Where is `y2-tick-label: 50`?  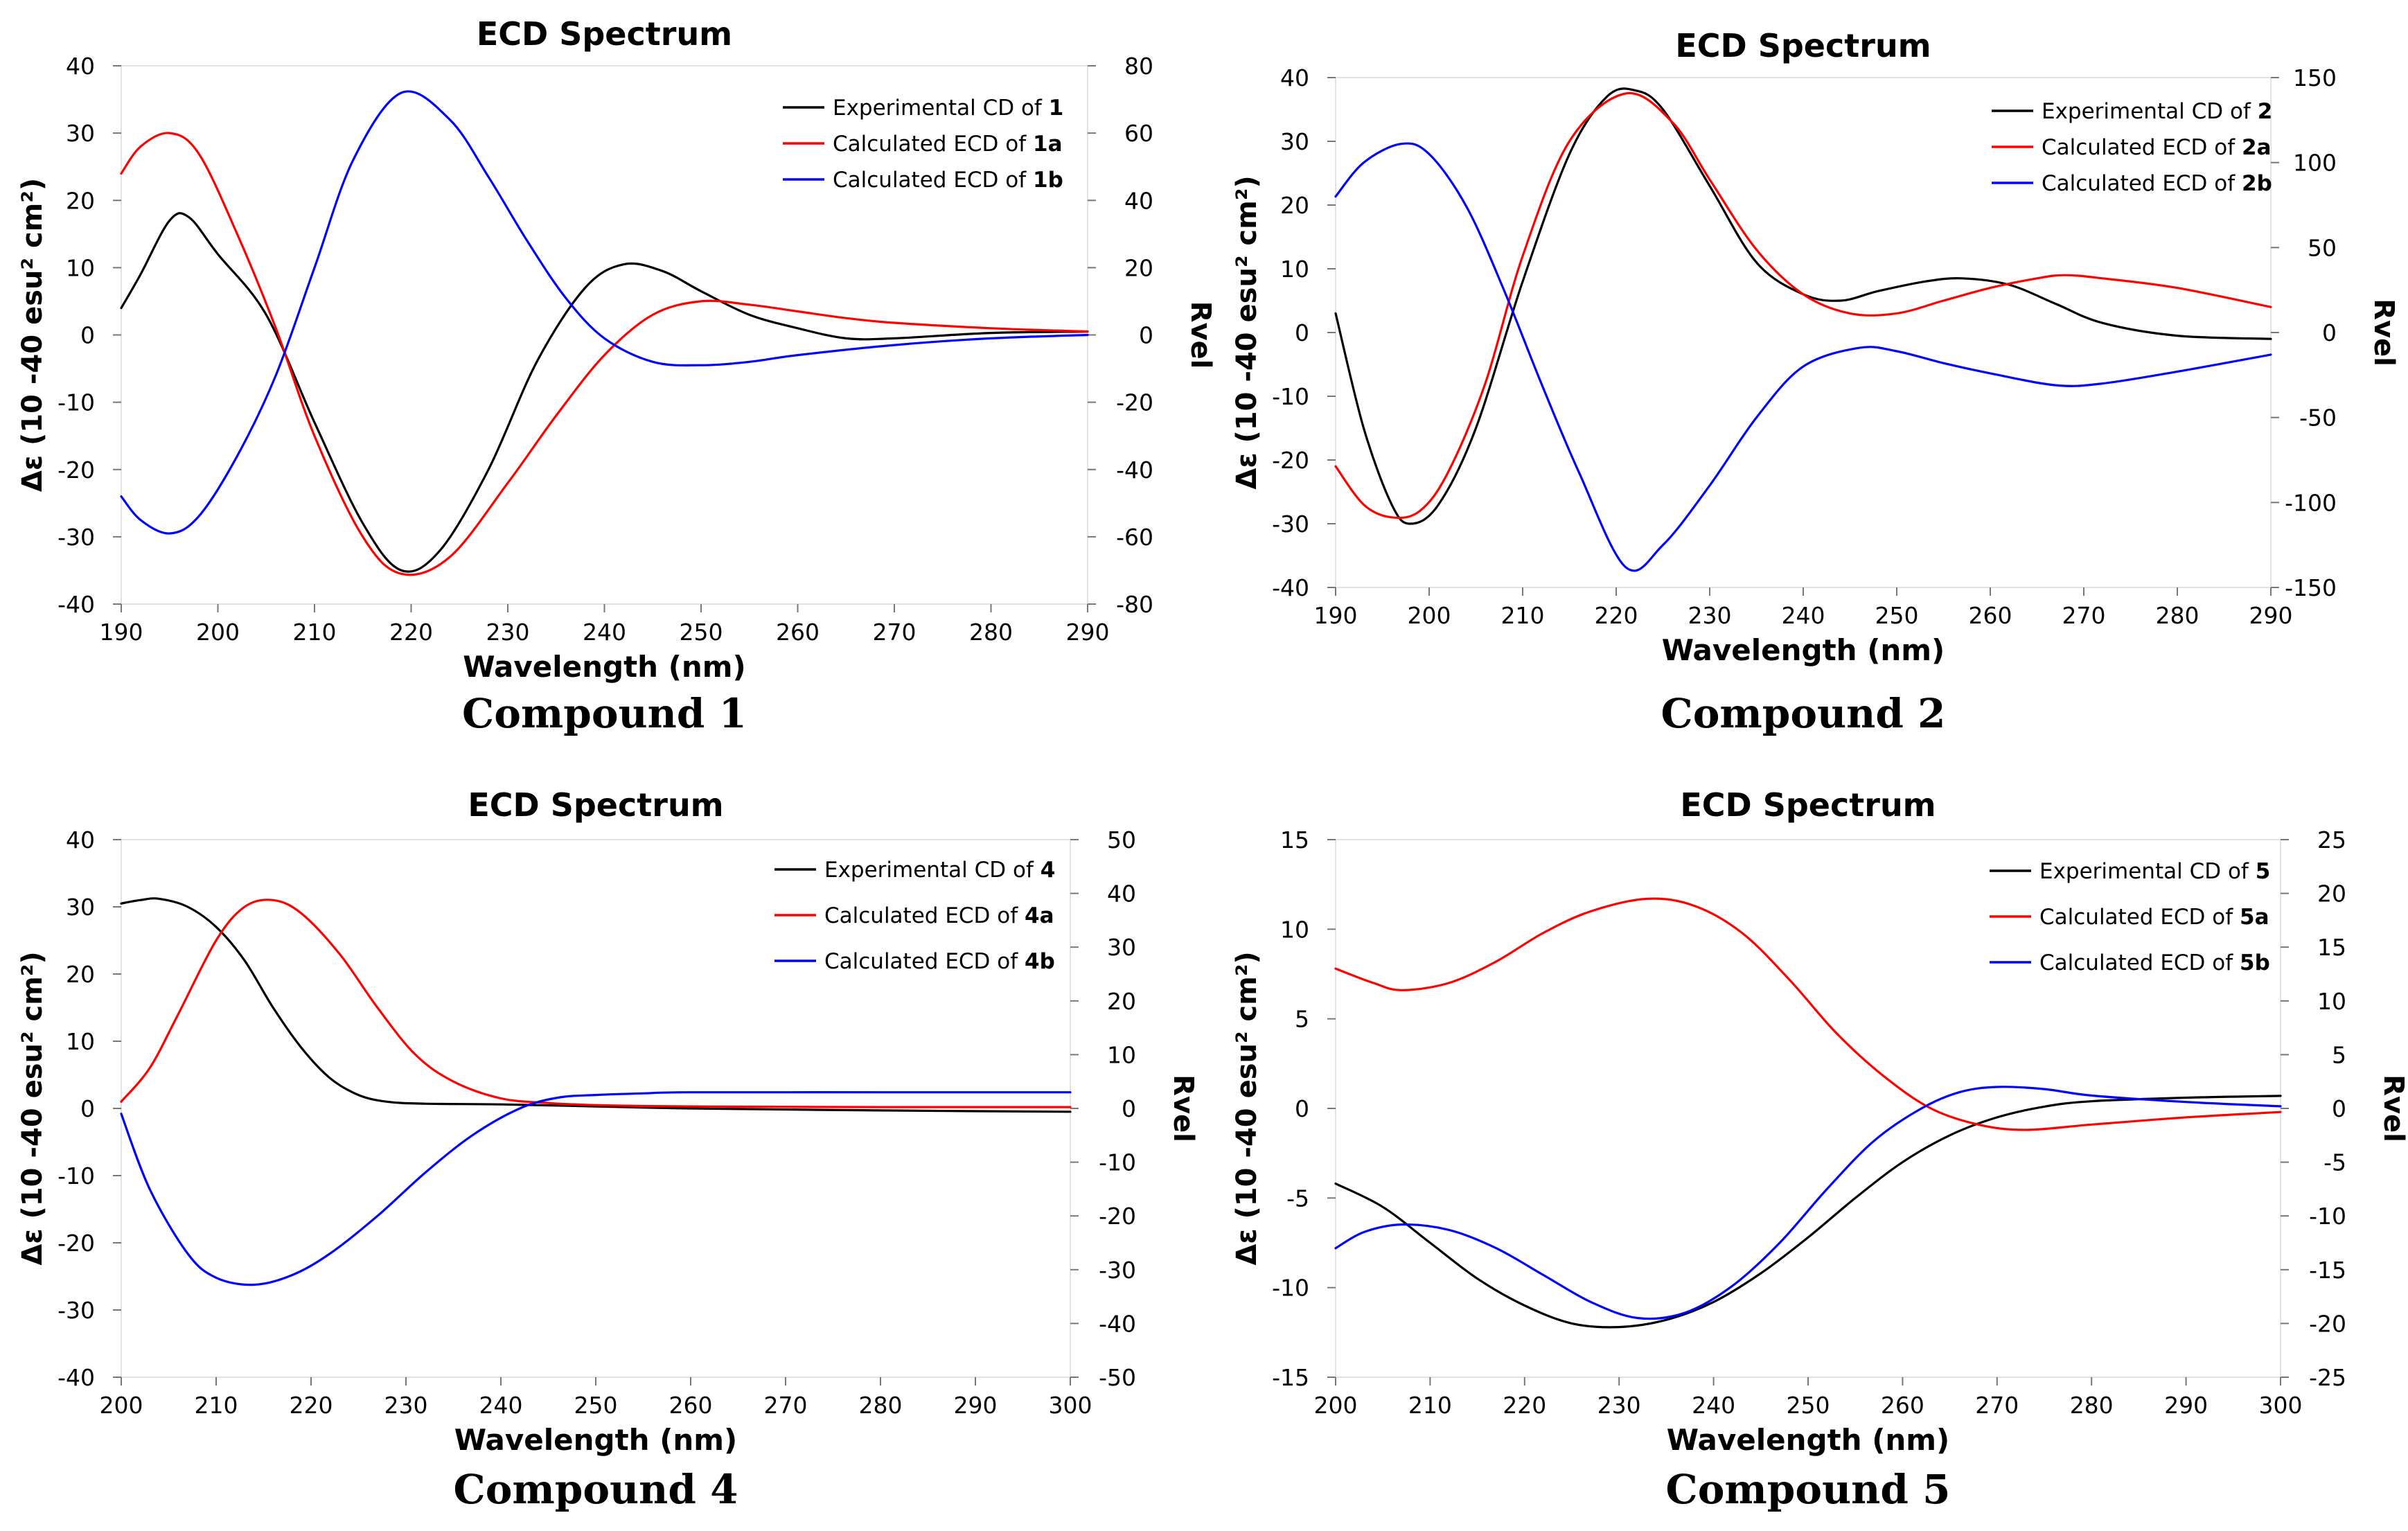
y2-tick-label: 50 is located at coordinates (1121, 839).